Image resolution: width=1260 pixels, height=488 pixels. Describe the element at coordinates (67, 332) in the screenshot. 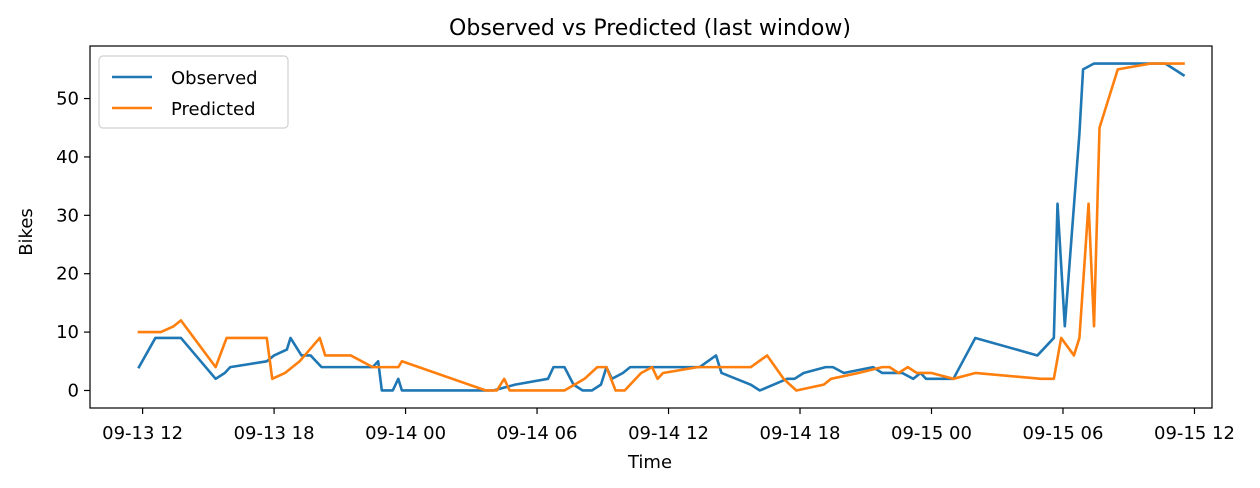

I see `y-tick-label: 10` at that location.